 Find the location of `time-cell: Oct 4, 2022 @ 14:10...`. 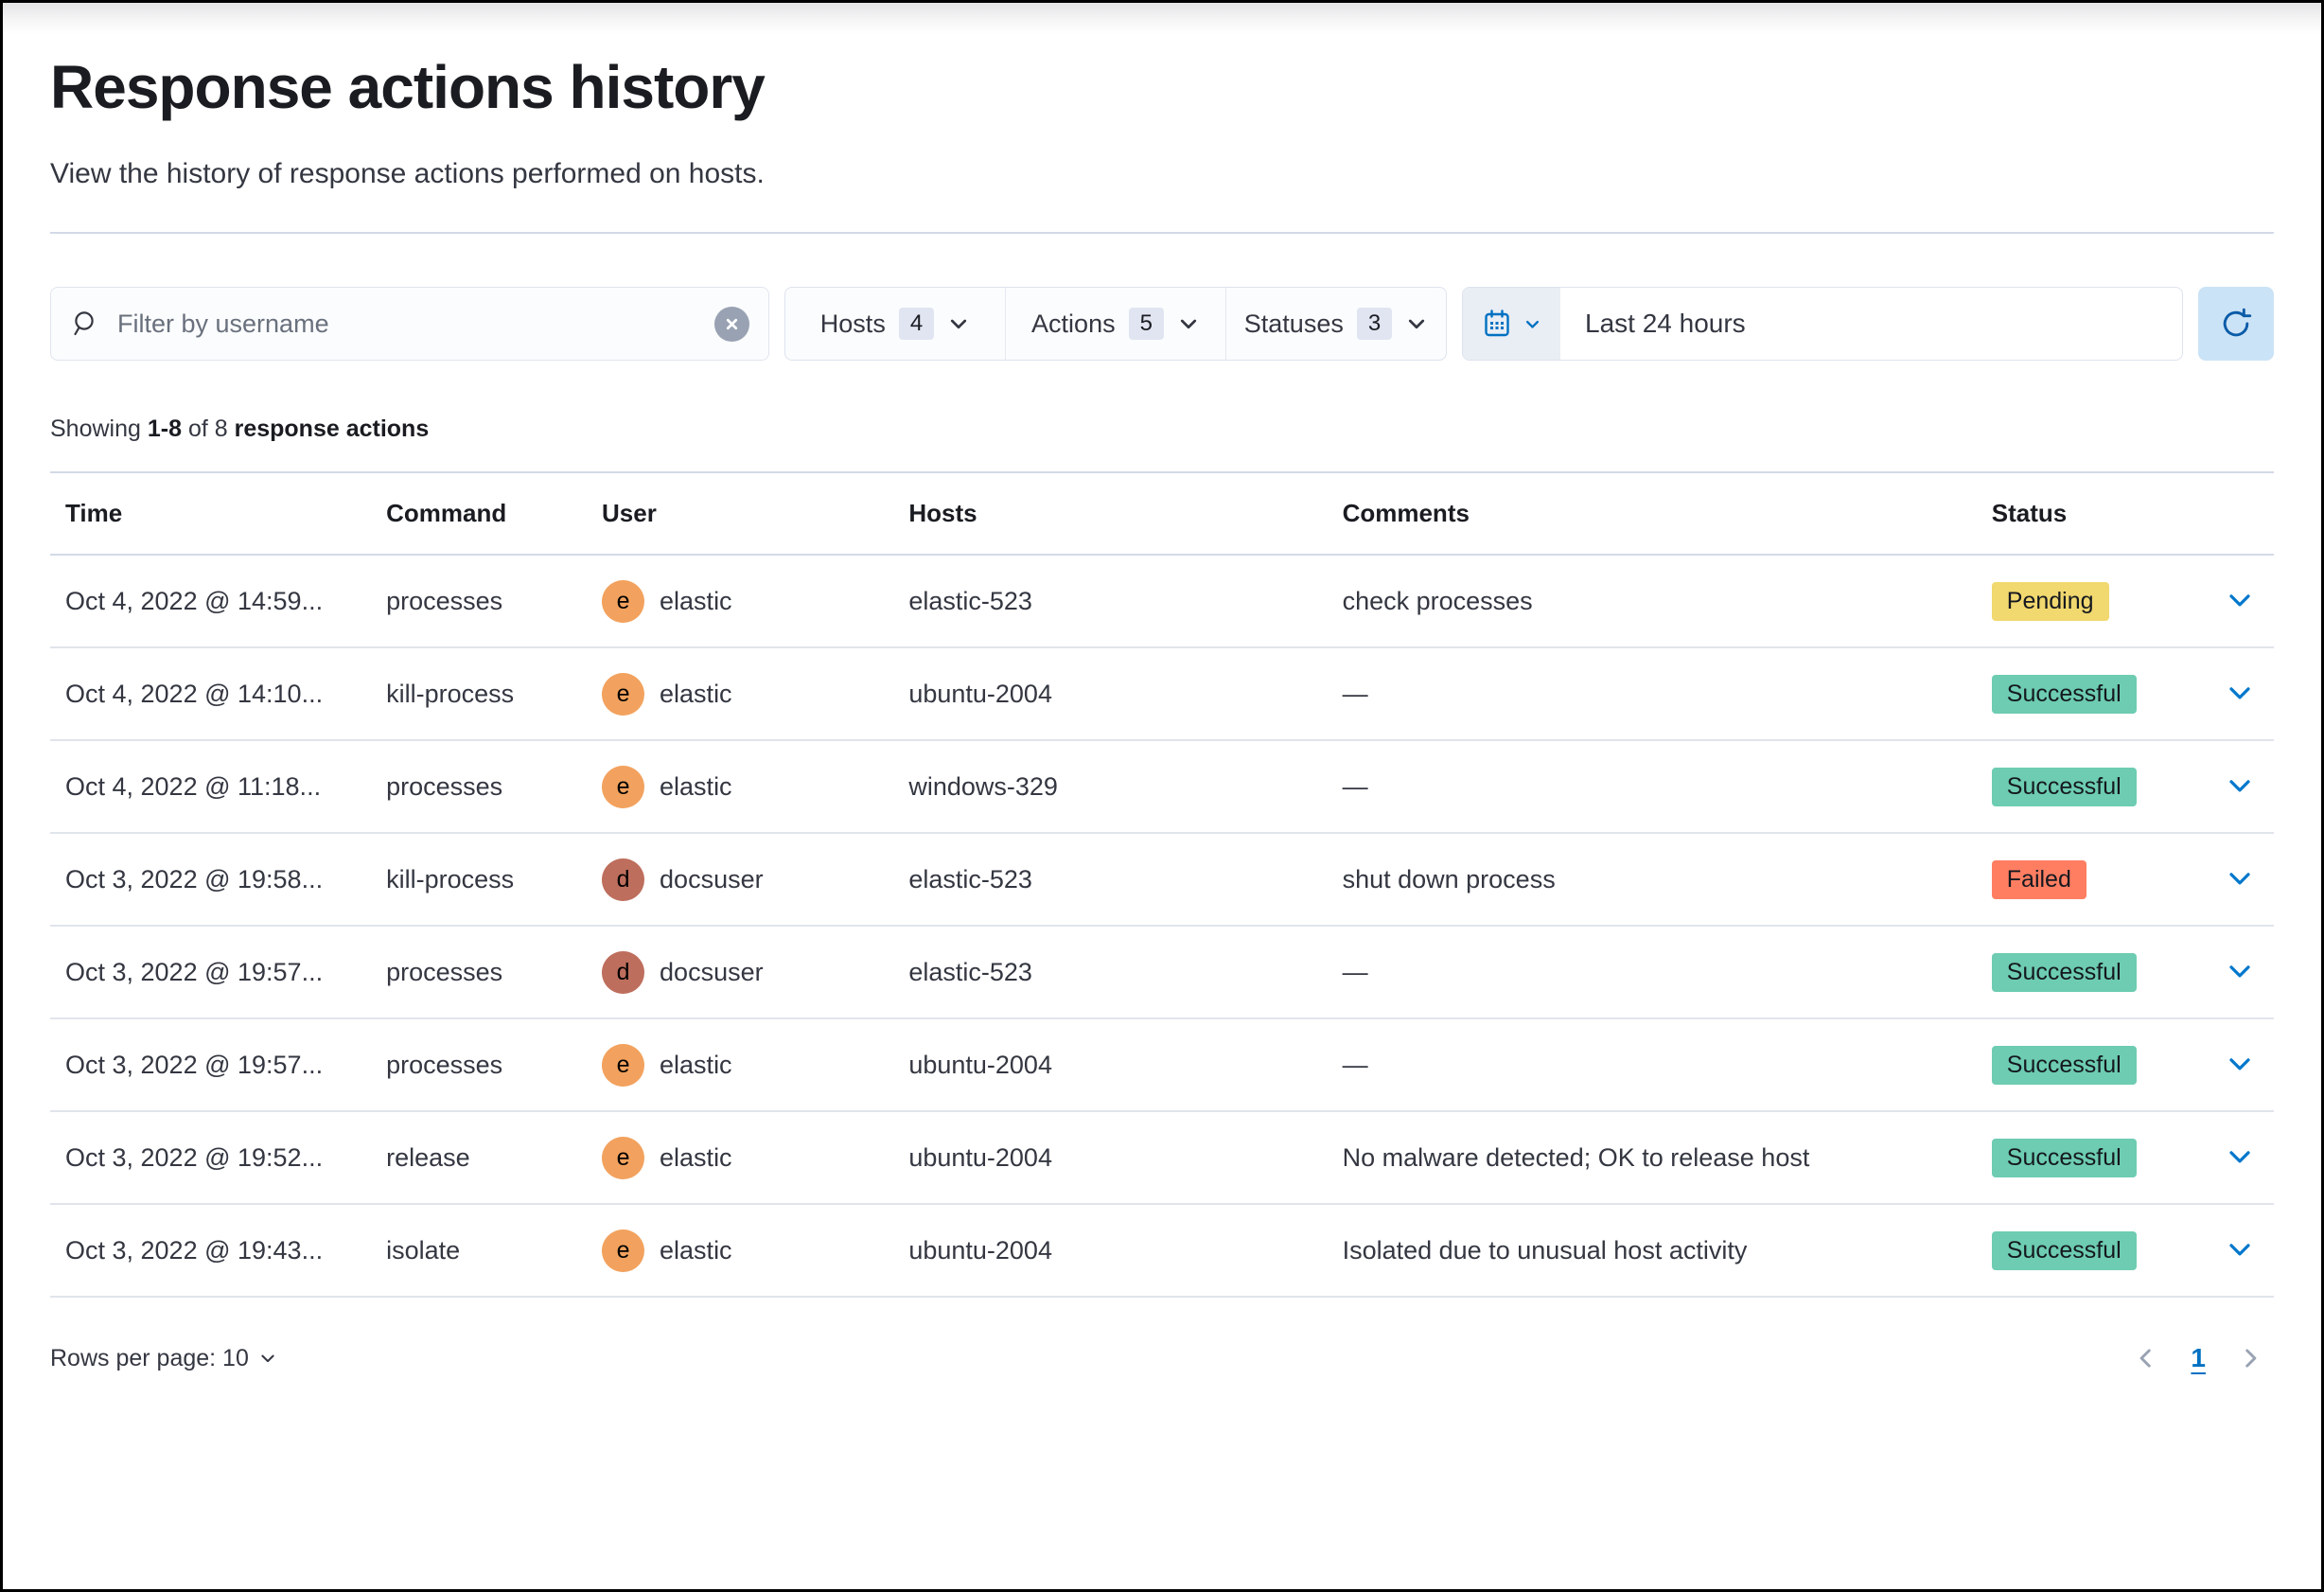

time-cell: Oct 4, 2022 @ 14:10... is located at coordinates (213, 694).